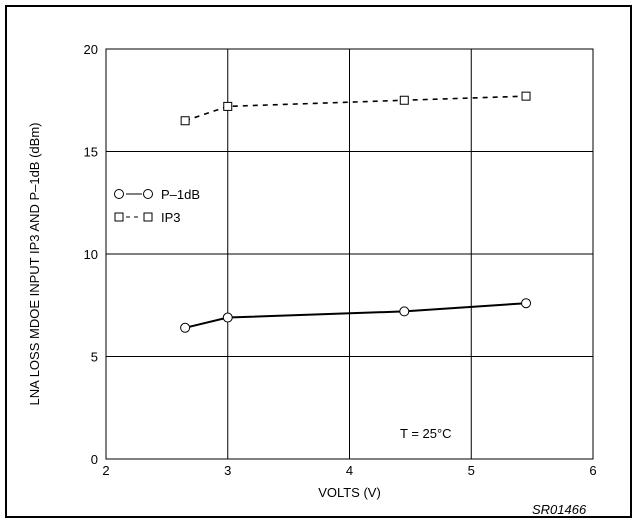 This screenshot has height=527, width=641. Describe the element at coordinates (349, 470) in the screenshot. I see `x-tick-label-2: 4` at that location.